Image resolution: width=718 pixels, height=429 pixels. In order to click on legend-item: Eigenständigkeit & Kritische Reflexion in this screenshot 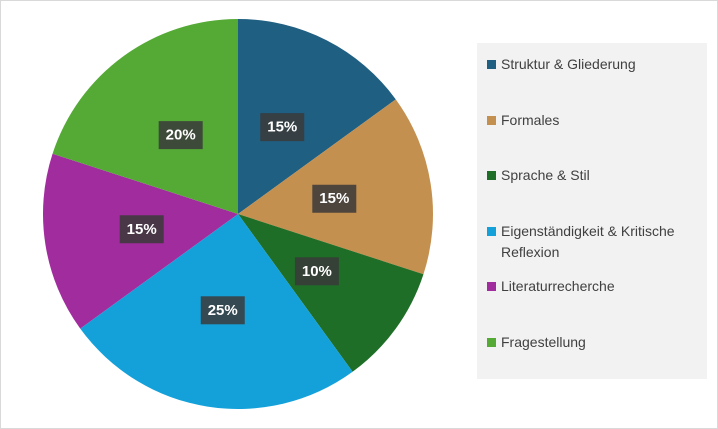, I will do `click(594, 242)`.